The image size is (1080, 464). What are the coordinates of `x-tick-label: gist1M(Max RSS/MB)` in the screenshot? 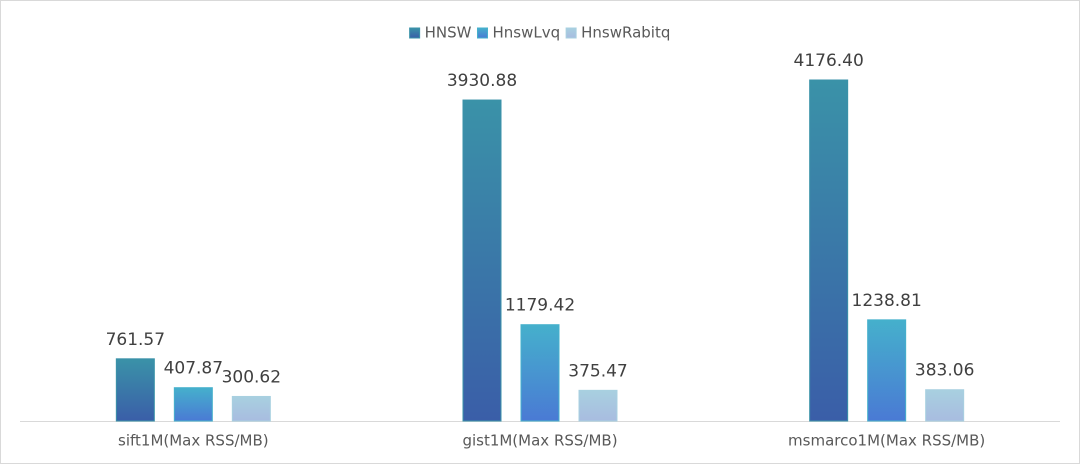 It's located at (539, 441).